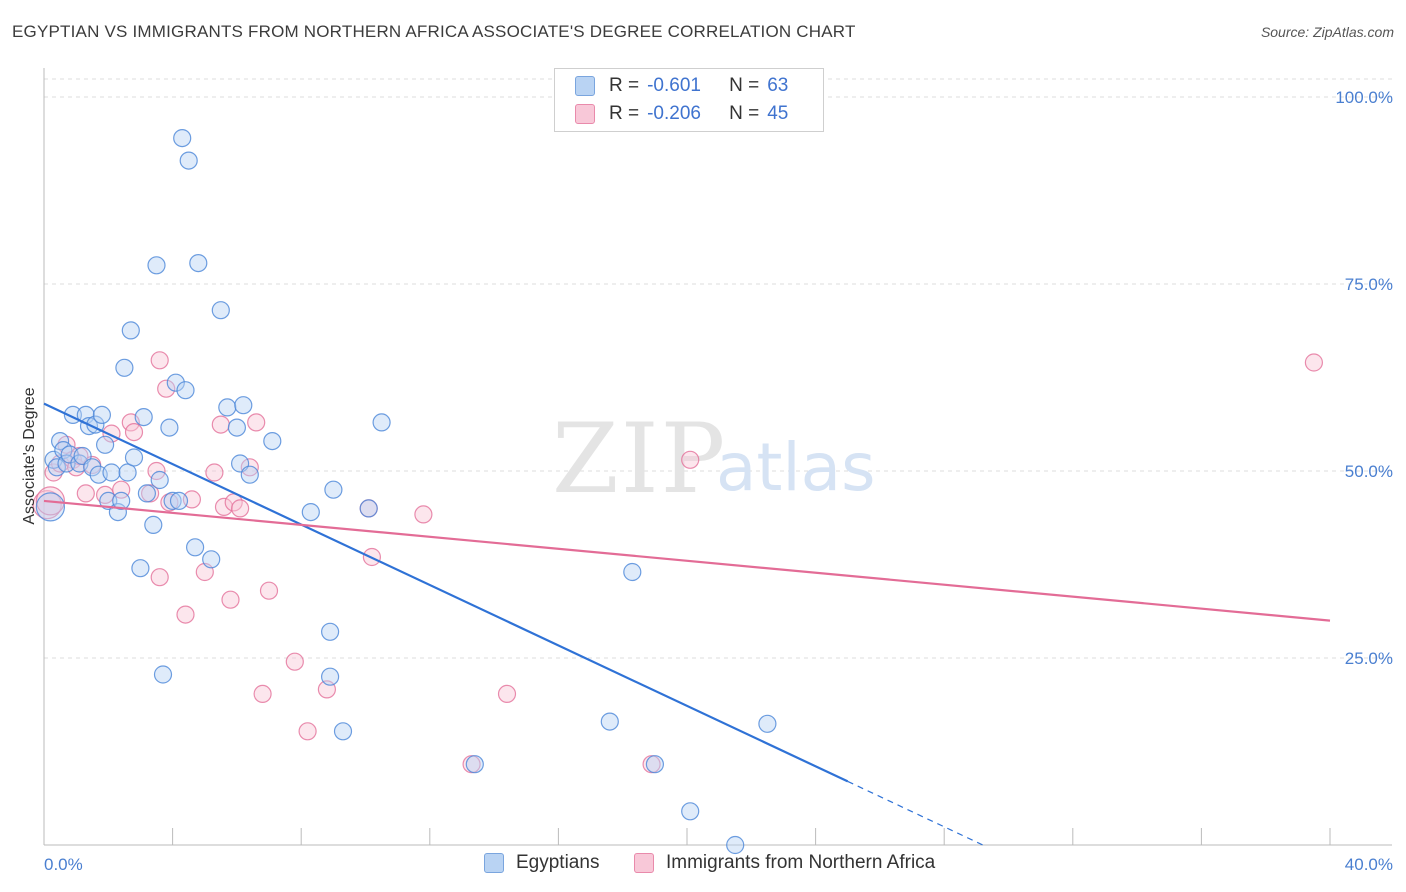 This screenshot has width=1406, height=892. What do you see at coordinates (687, 560) in the screenshot?
I see `trend-line-immigrants` at bounding box center [687, 560].